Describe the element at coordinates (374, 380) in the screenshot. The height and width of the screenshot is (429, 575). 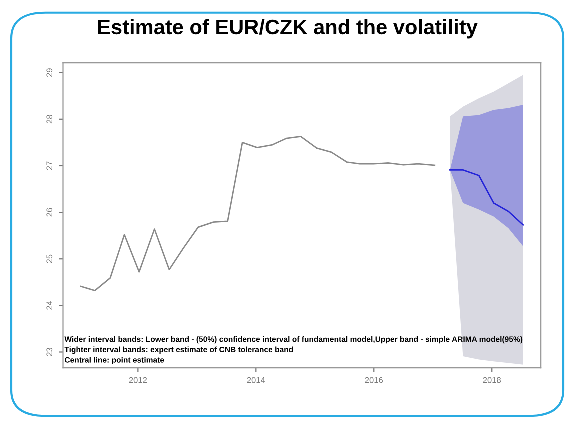
I see `x-tick-label: 2016` at that location.